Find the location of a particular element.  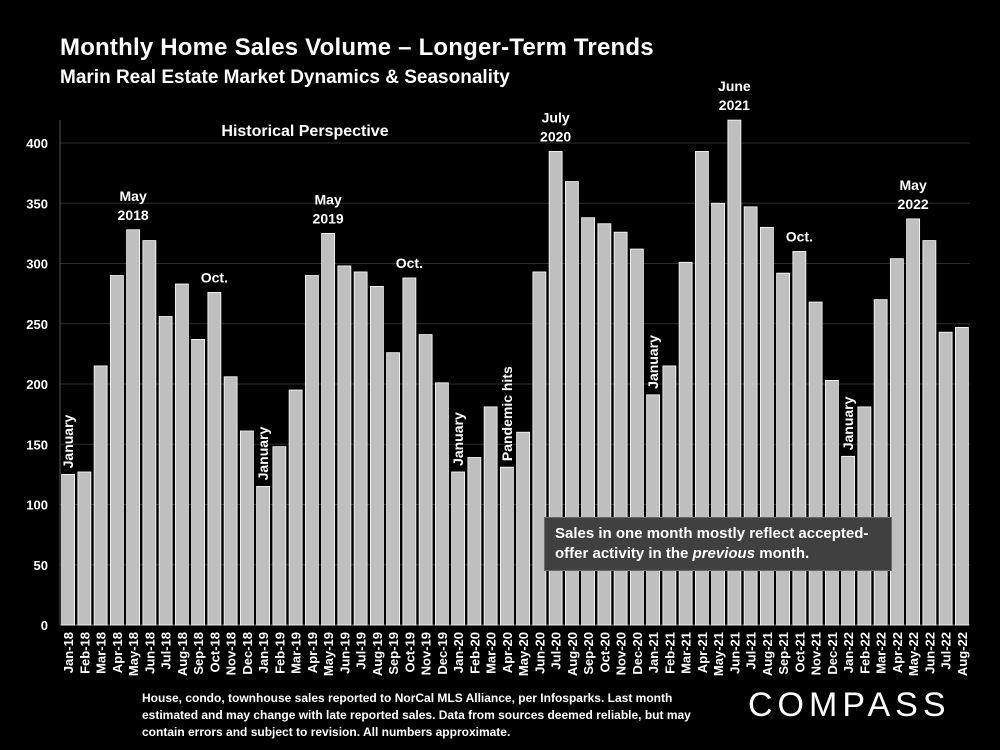

x-tick-label: Mar-19 is located at coordinates (296, 653).